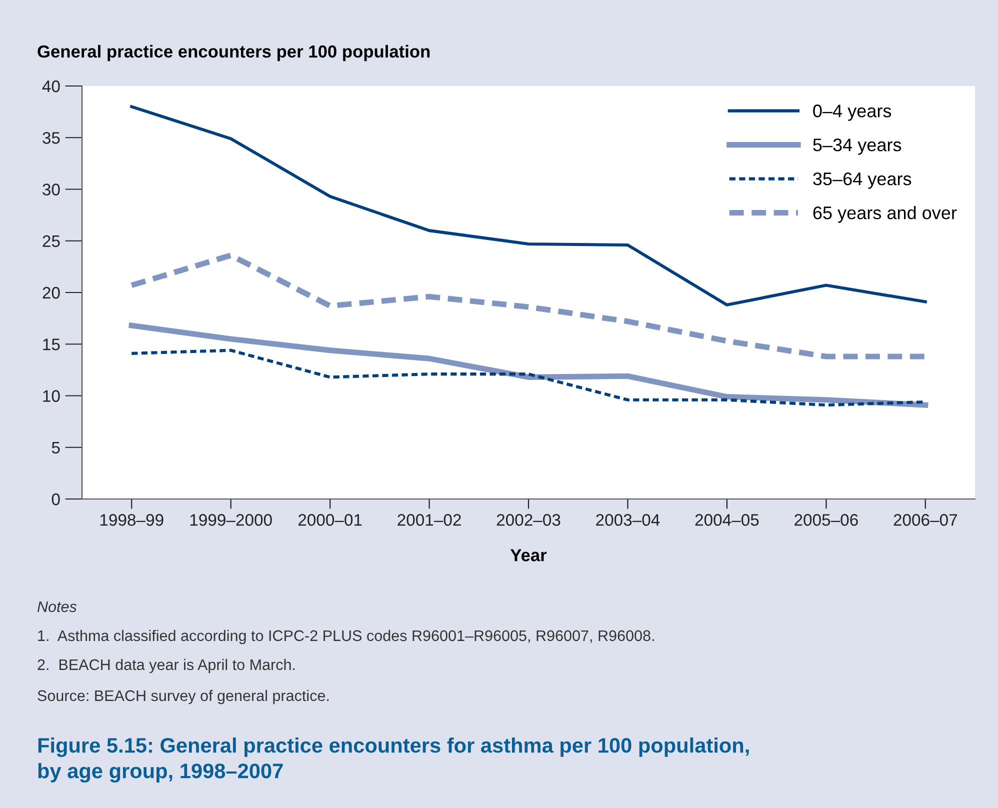  Describe the element at coordinates (429, 520) in the screenshot. I see `x-tick-label: 2001–02` at that location.